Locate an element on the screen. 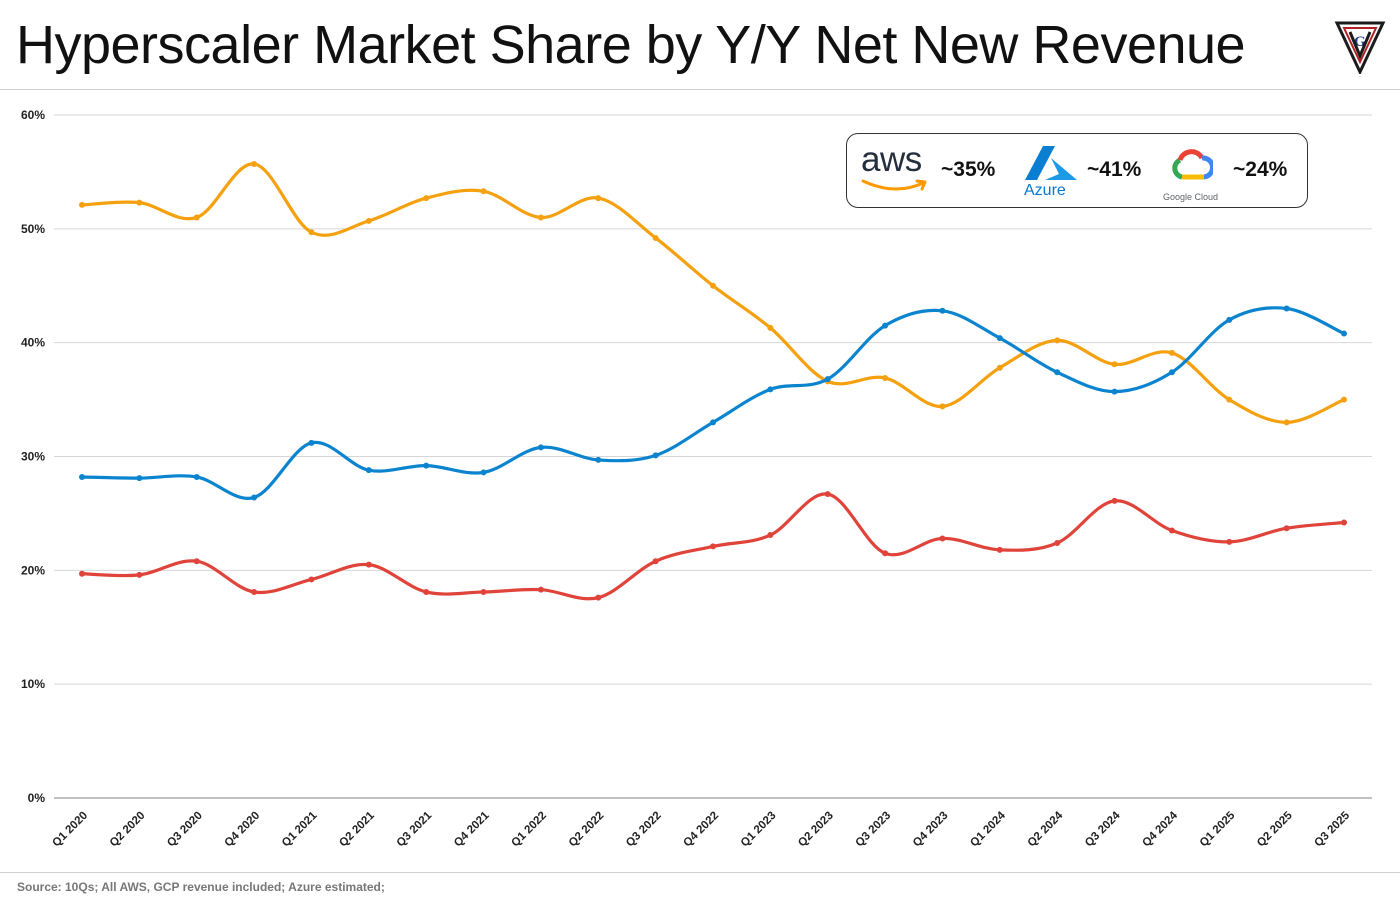  y-axis: 0% 10% 20% 30% 40% 50% 60% is located at coordinates (33, 456).